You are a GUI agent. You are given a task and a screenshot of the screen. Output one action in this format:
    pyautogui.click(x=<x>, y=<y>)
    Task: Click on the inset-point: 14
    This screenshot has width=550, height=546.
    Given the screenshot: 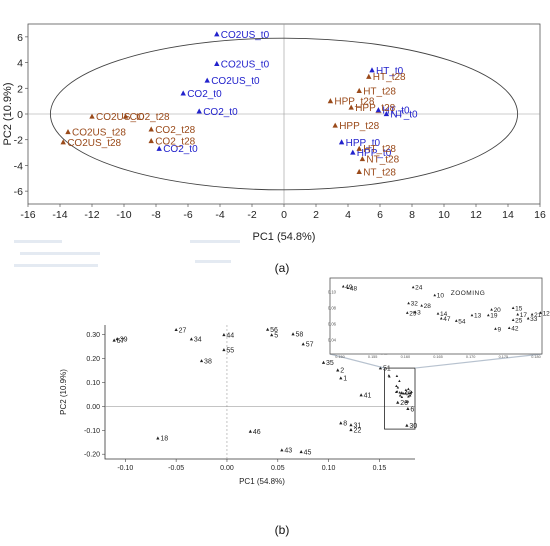 What is the action you would take?
    pyautogui.click(x=442, y=314)
    